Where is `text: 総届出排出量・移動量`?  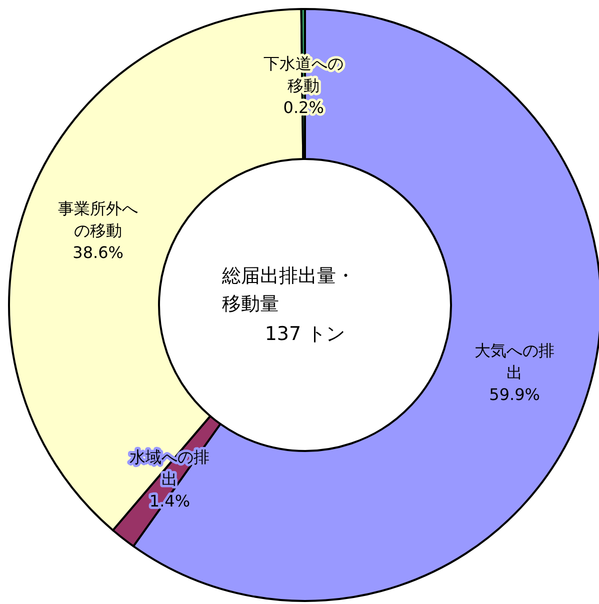
text: 総届出排出量・移動量 is located at coordinates (288, 290).